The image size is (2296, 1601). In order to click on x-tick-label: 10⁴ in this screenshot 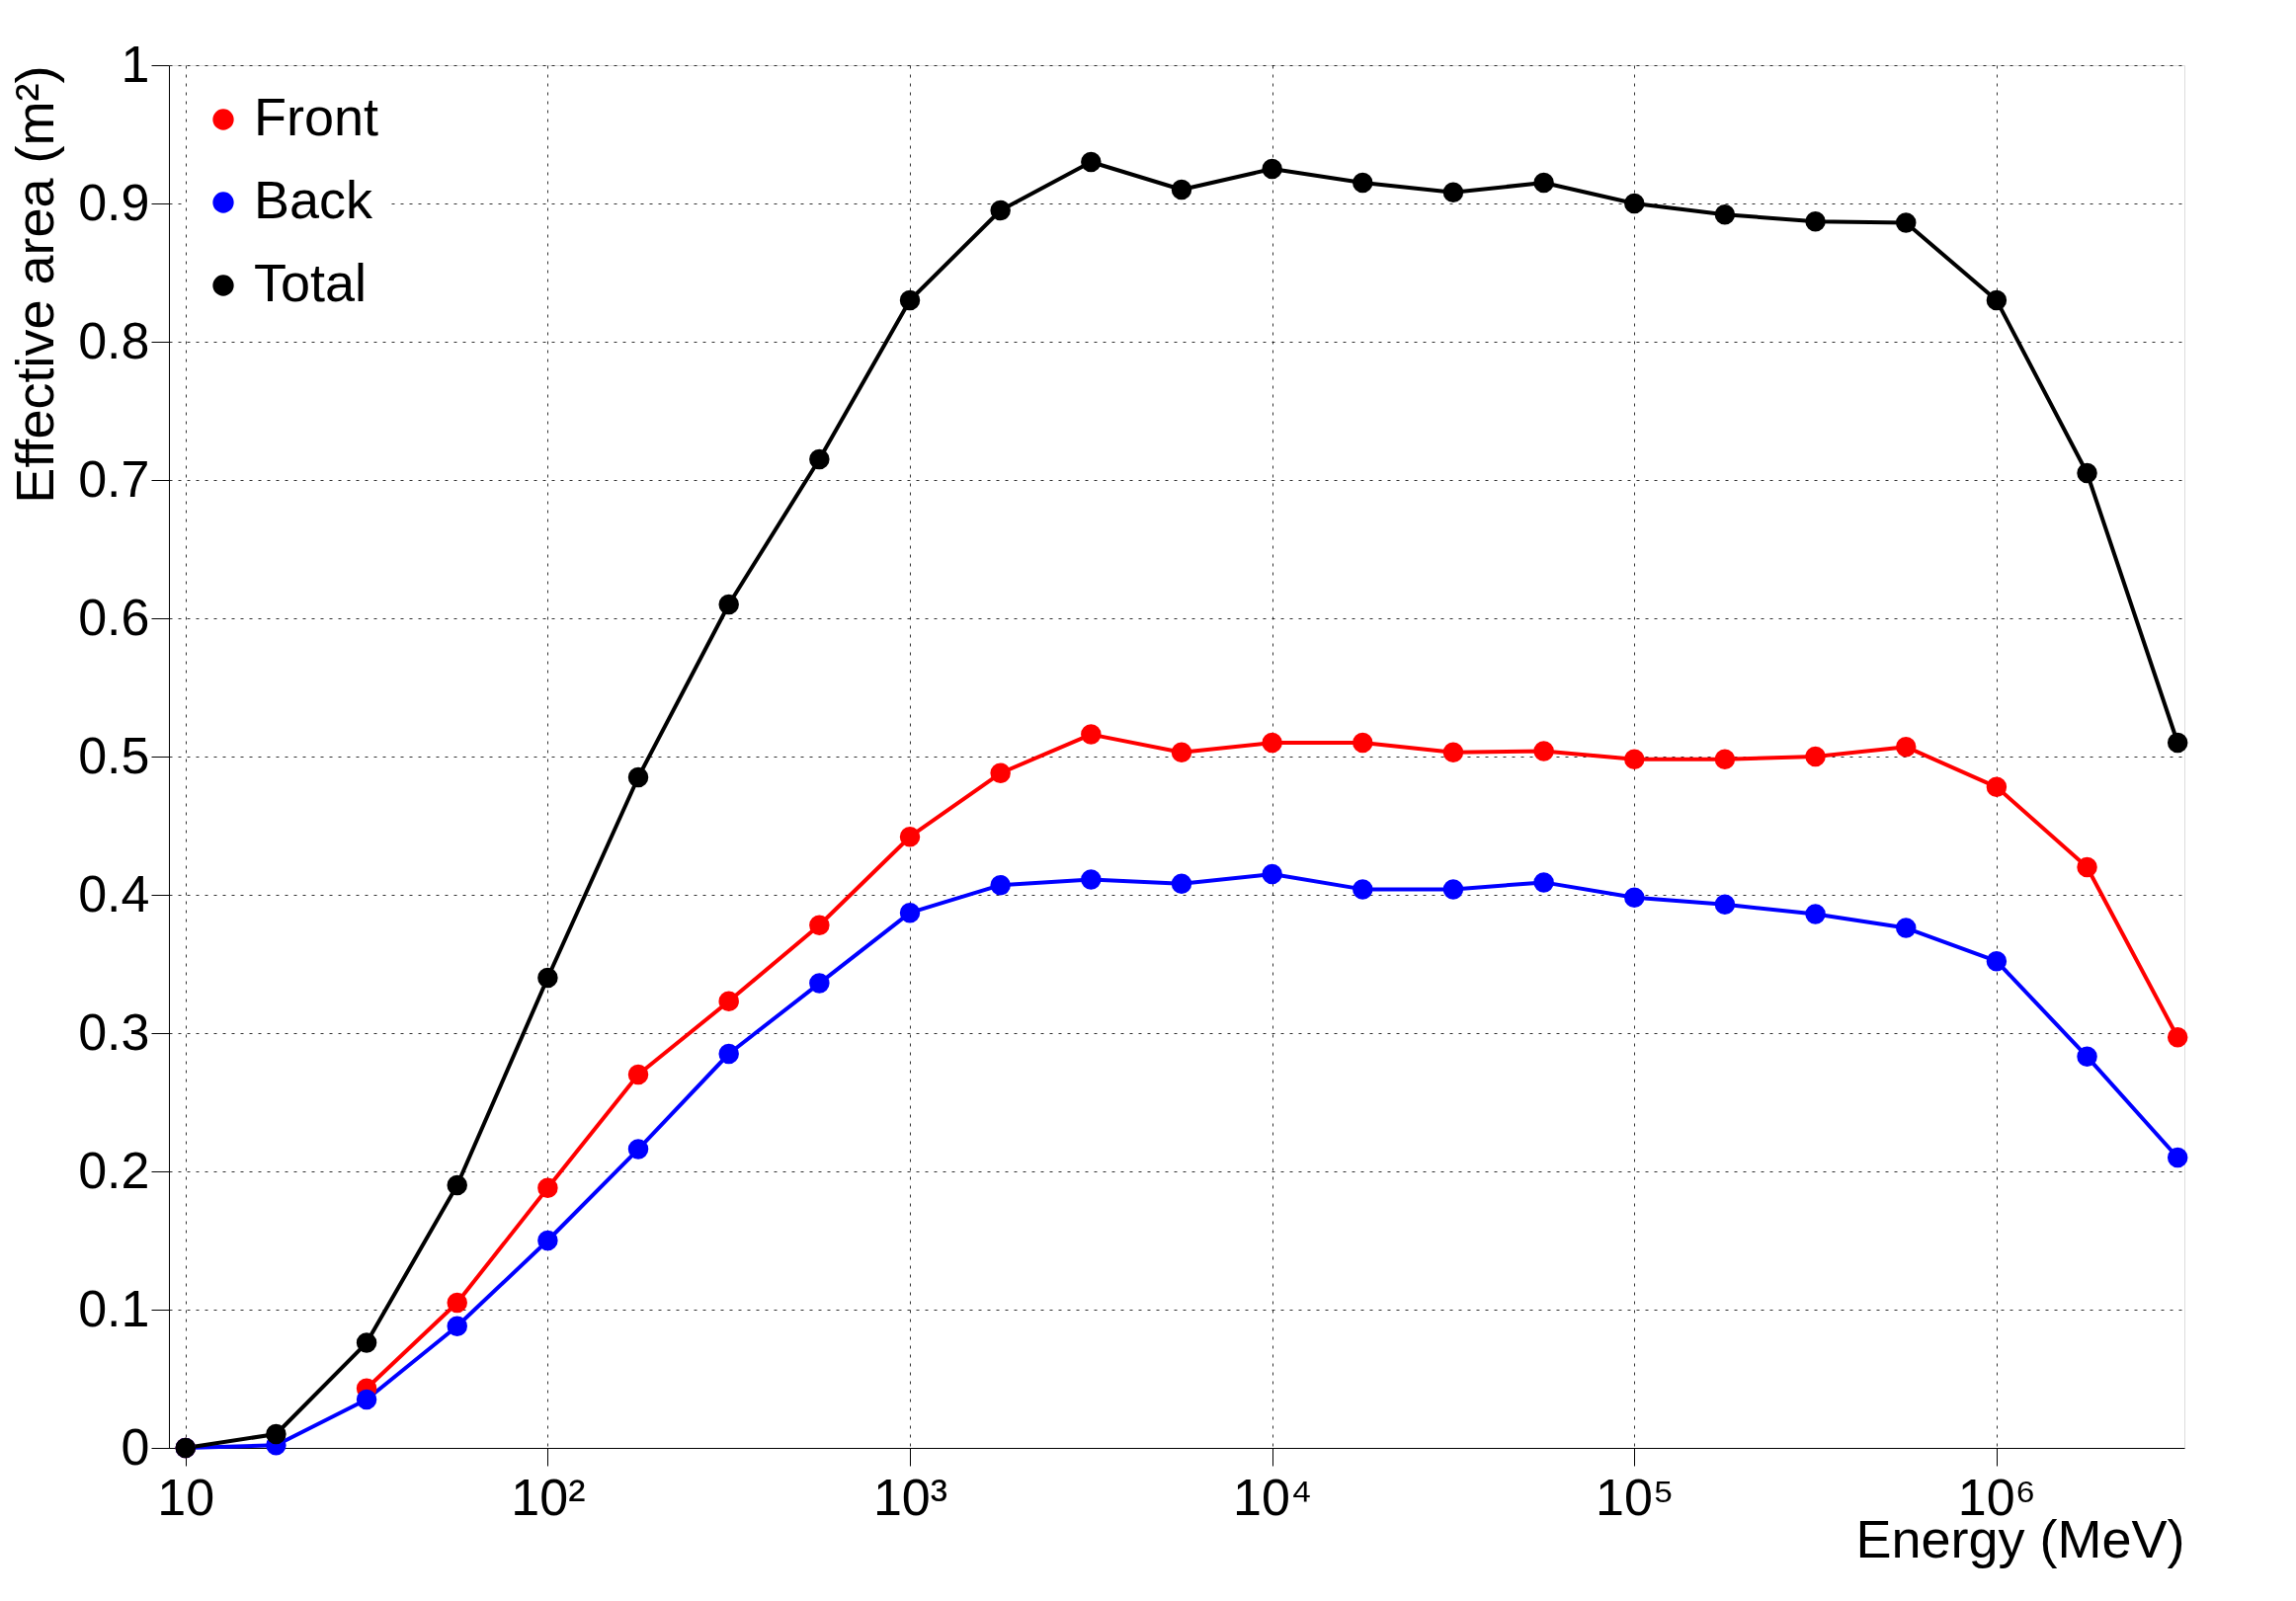, I will do `click(1273, 1497)`.